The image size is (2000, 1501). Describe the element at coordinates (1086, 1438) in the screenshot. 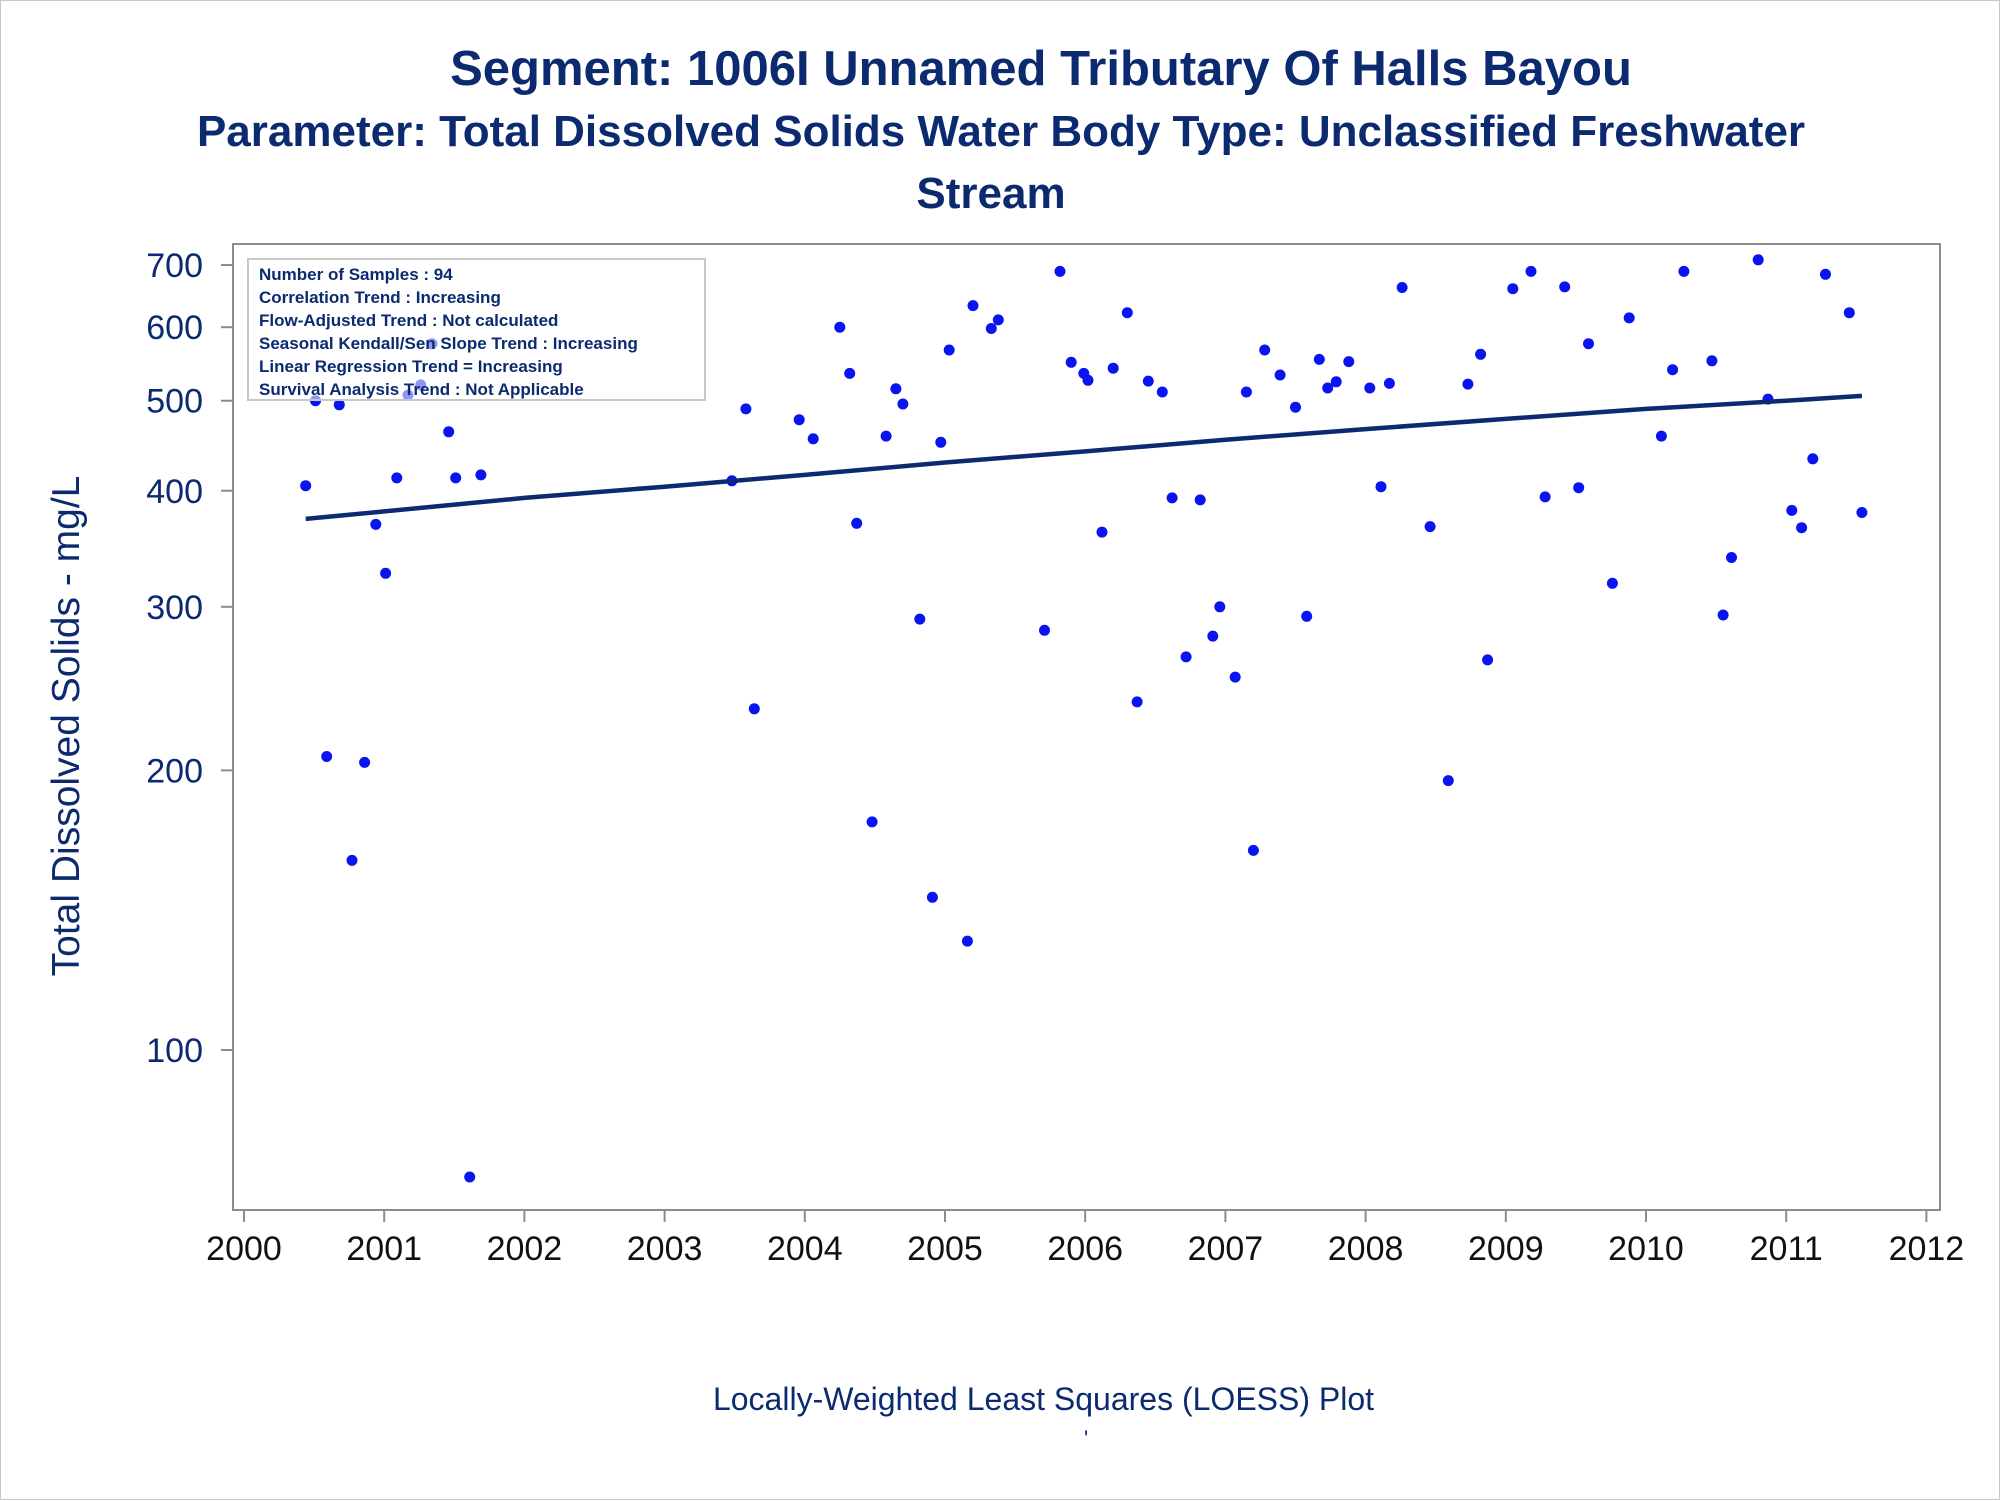

I see `footnote-mark: '` at that location.